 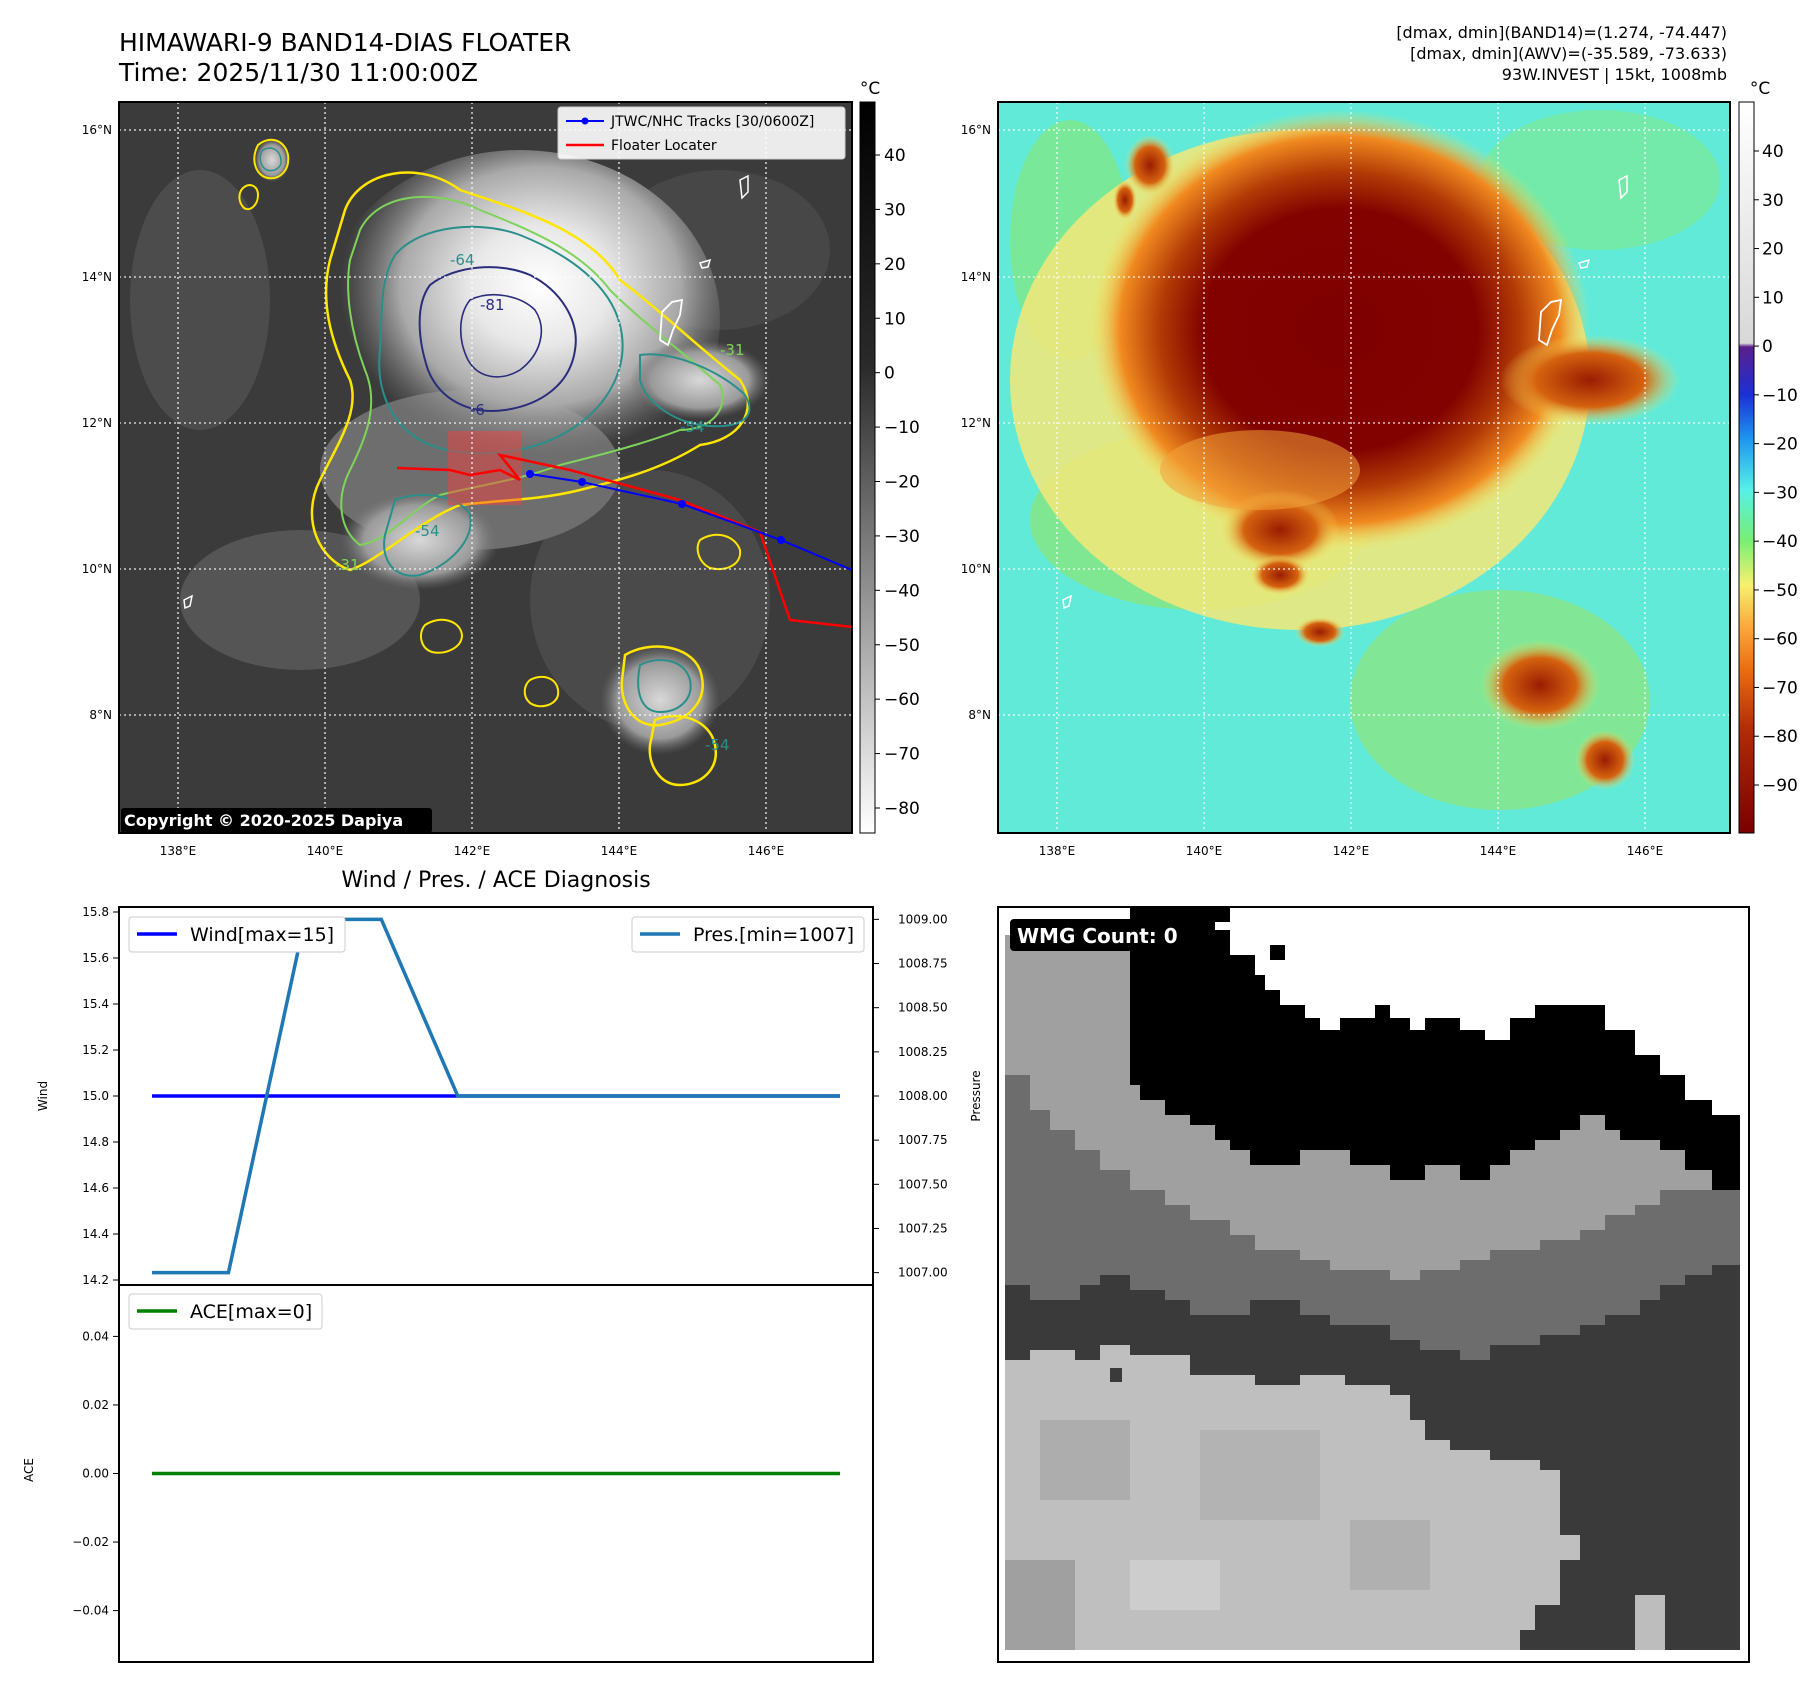 What do you see at coordinates (664, 146) in the screenshot?
I see `legend-floater-locater: Floater Locater` at bounding box center [664, 146].